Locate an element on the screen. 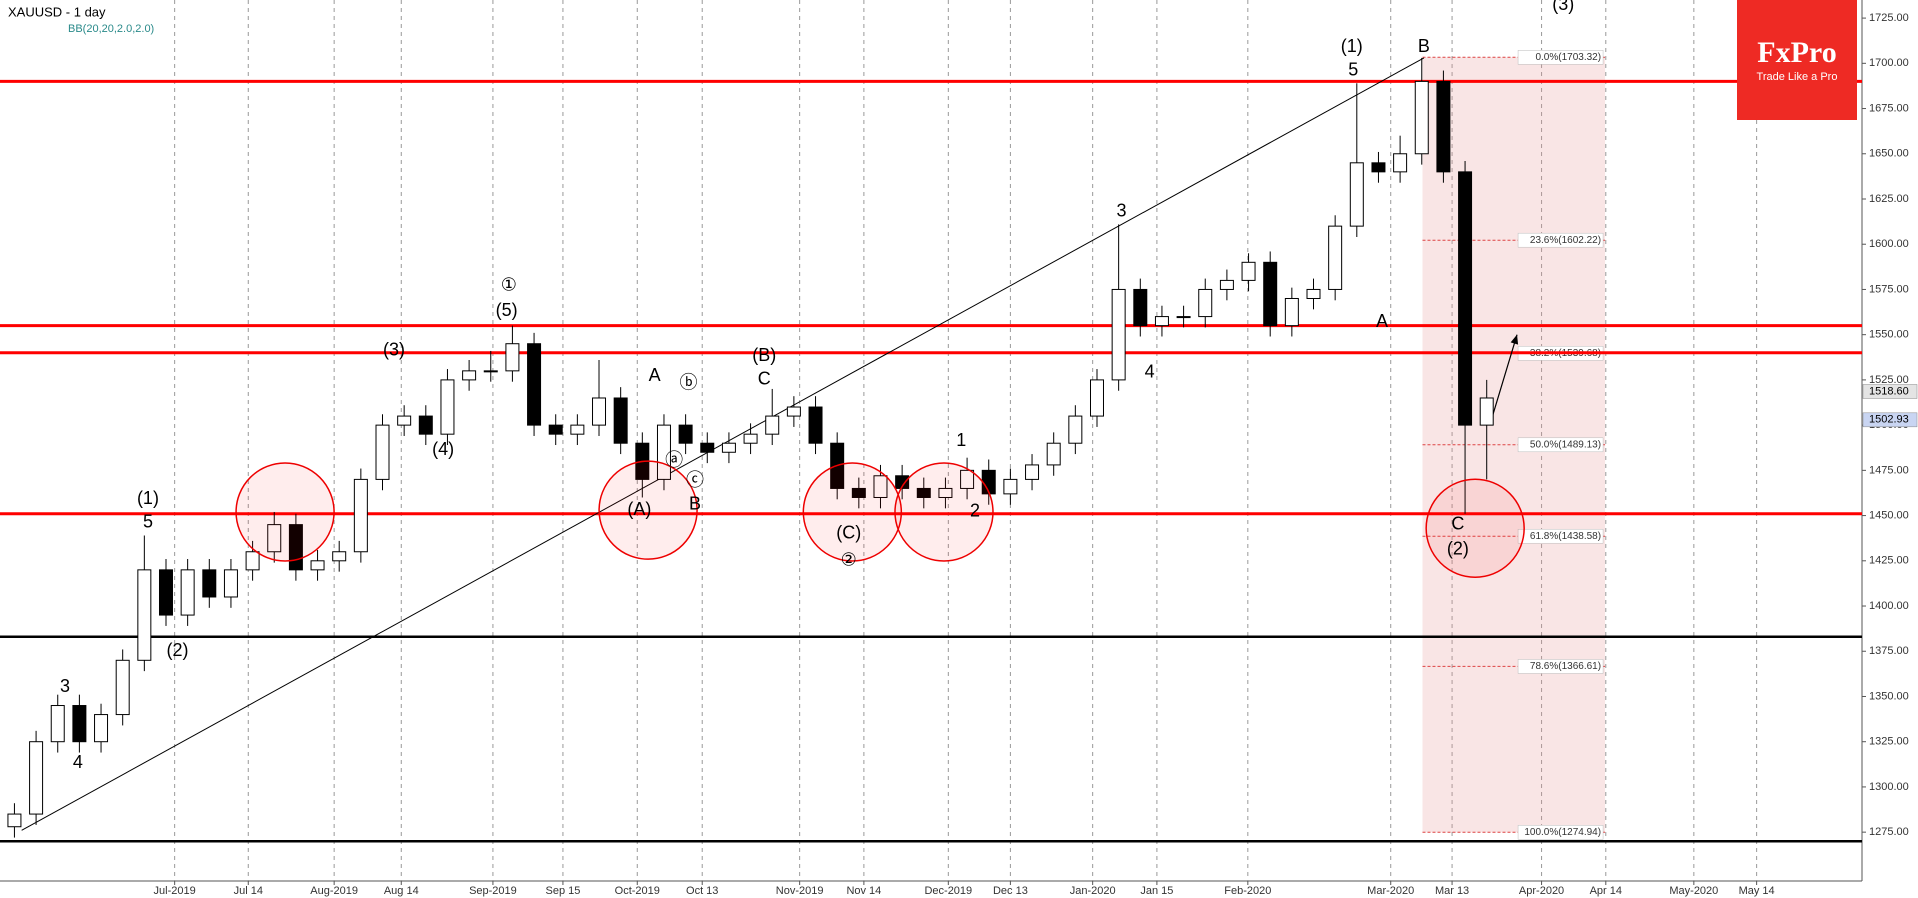 Image resolution: width=1918 pixels, height=898 pixels. x-tick-label: Jan 15 is located at coordinates (1156, 891).